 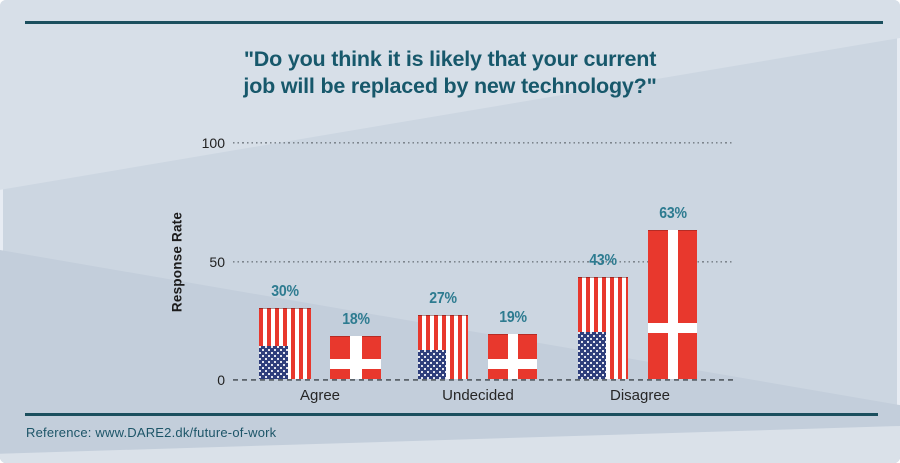 What do you see at coordinates (512, 317) in the screenshot?
I see `bar-value-label: 19%` at bounding box center [512, 317].